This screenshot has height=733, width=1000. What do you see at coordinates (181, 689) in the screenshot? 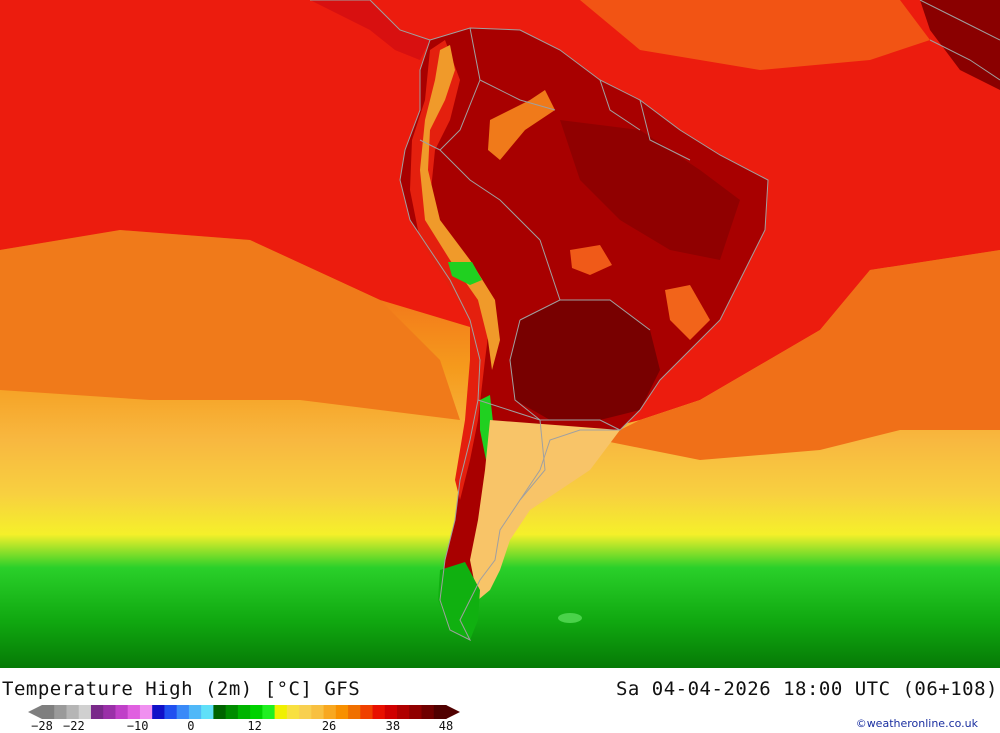
I see `map-title: Temperature High (2m) [°C] GFS` at bounding box center [181, 689].